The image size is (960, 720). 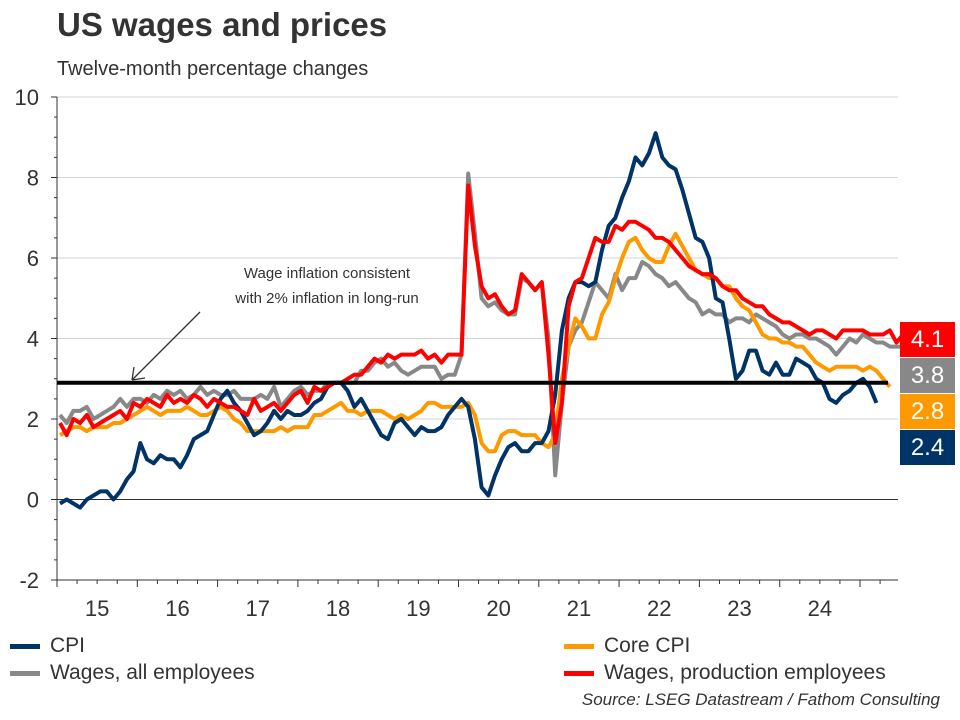 I want to click on x-tick-label: 24, so click(x=820, y=608).